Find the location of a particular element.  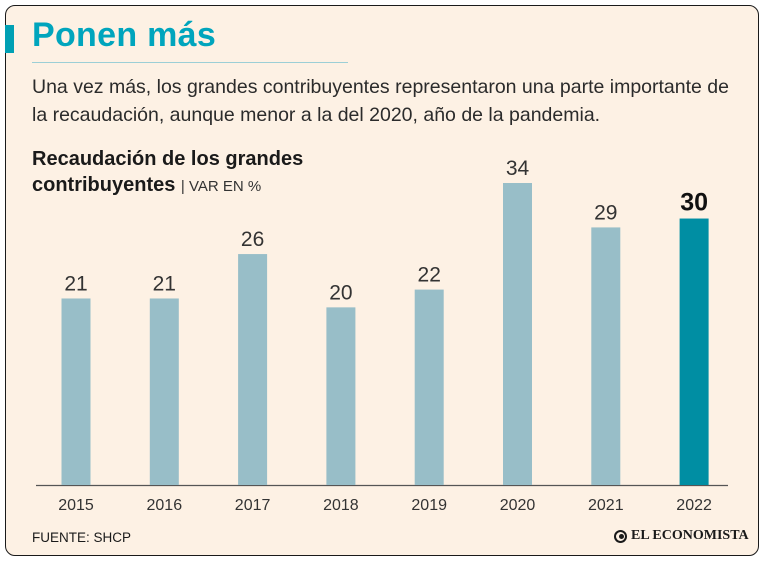

accent-bar is located at coordinates (9, 39).